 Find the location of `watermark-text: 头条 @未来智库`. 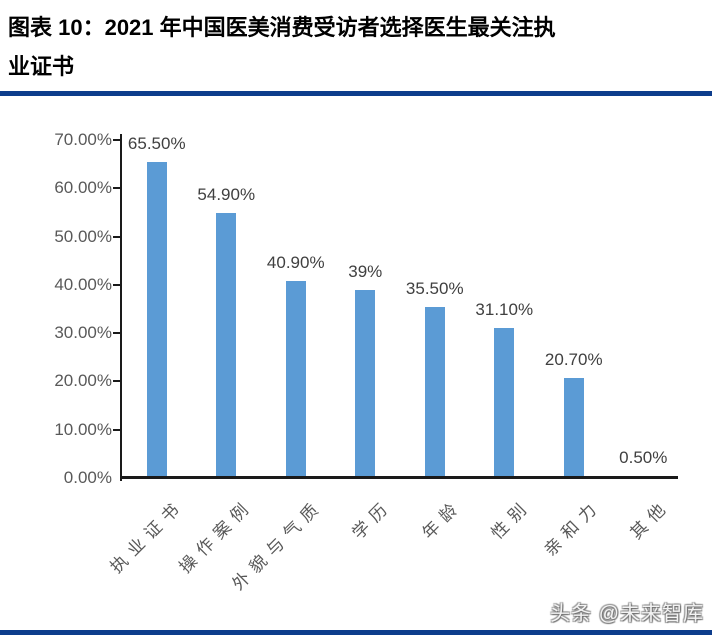

watermark-text: 头条 @未来智库 is located at coordinates (627, 614).